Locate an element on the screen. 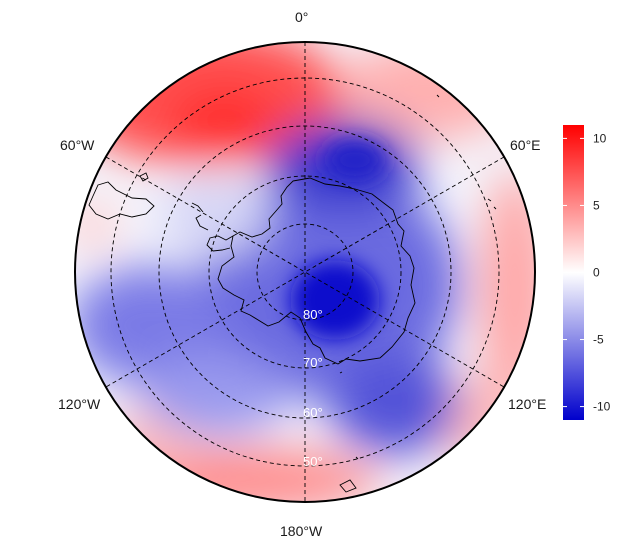  meridian-label-180w: 180°W is located at coordinates (301, 531).